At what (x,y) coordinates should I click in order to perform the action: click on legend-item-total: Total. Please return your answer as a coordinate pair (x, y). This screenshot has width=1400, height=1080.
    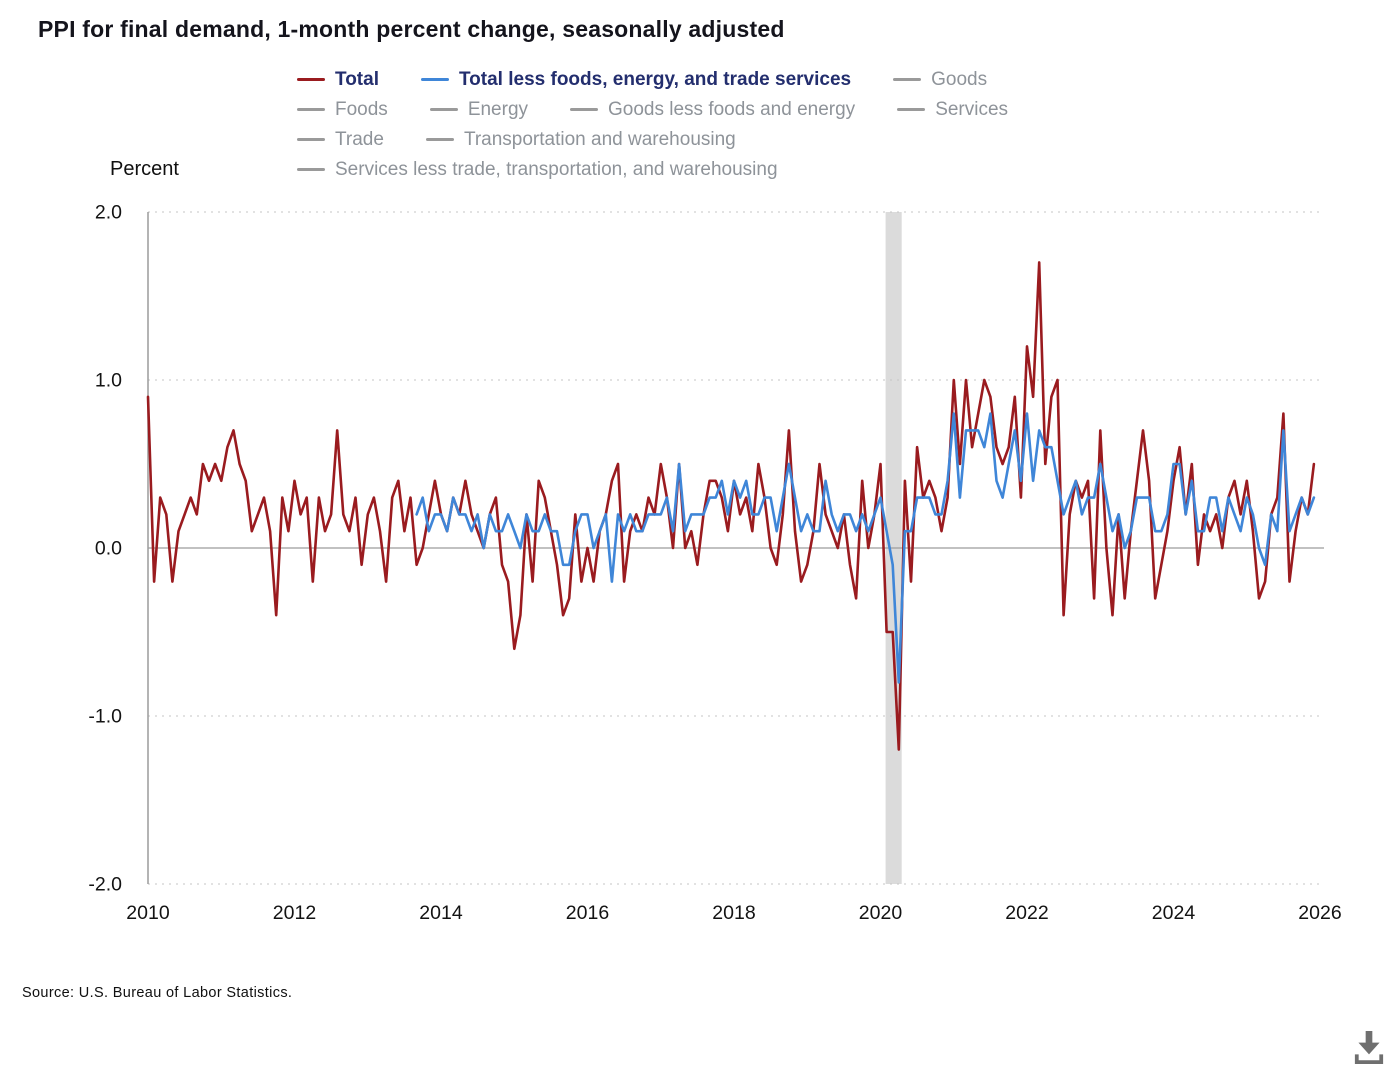
    Looking at the image, I should click on (338, 79).